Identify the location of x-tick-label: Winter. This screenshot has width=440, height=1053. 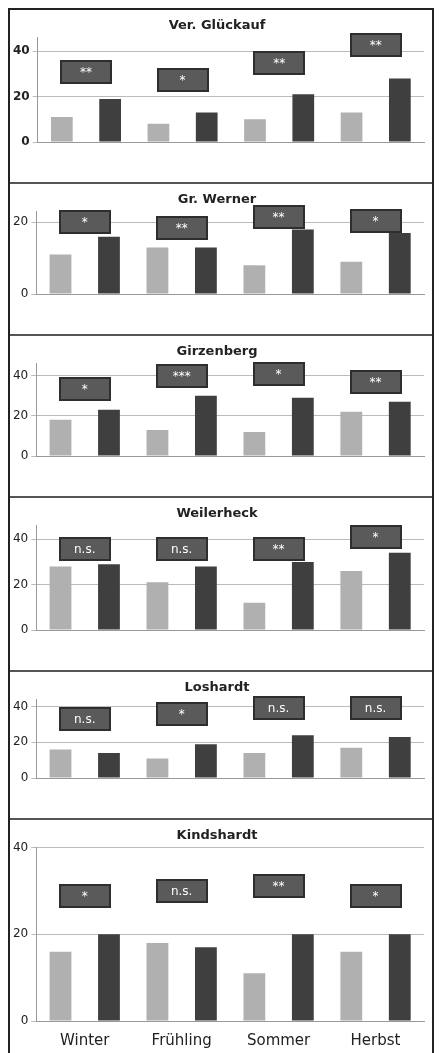
(85, 1039).